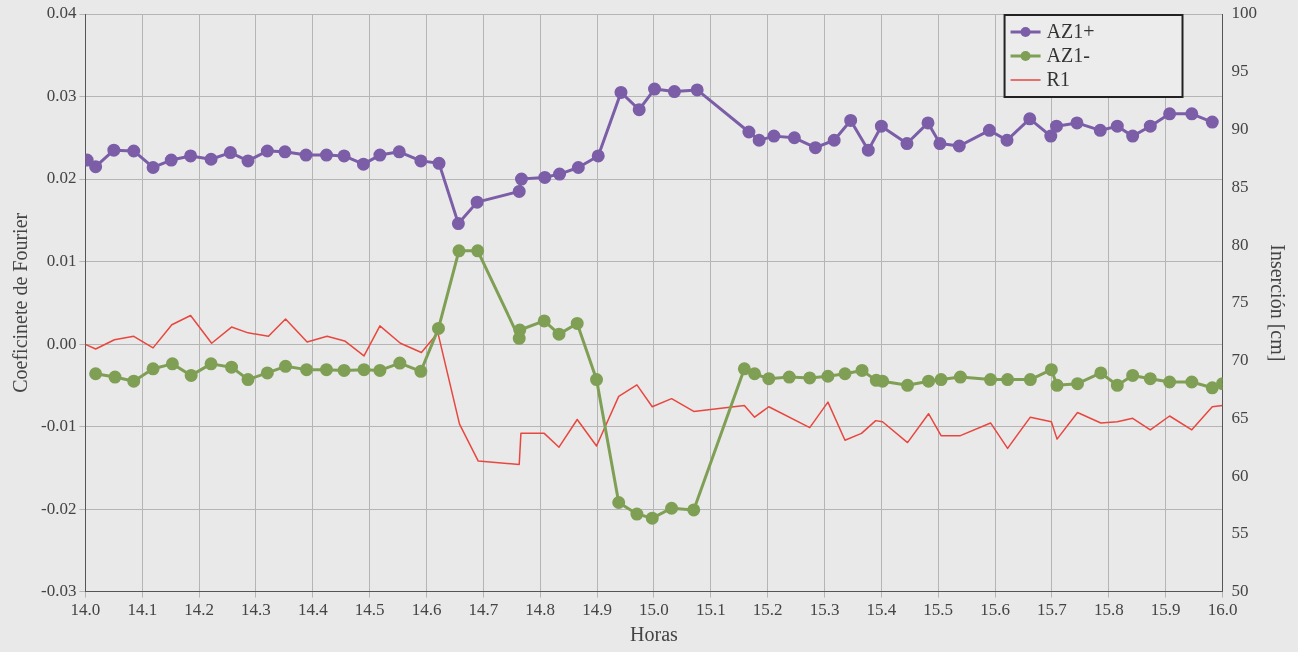 The height and width of the screenshot is (652, 1298). Describe the element at coordinates (85, 610) in the screenshot. I see `x-tick-label: 14.0` at that location.